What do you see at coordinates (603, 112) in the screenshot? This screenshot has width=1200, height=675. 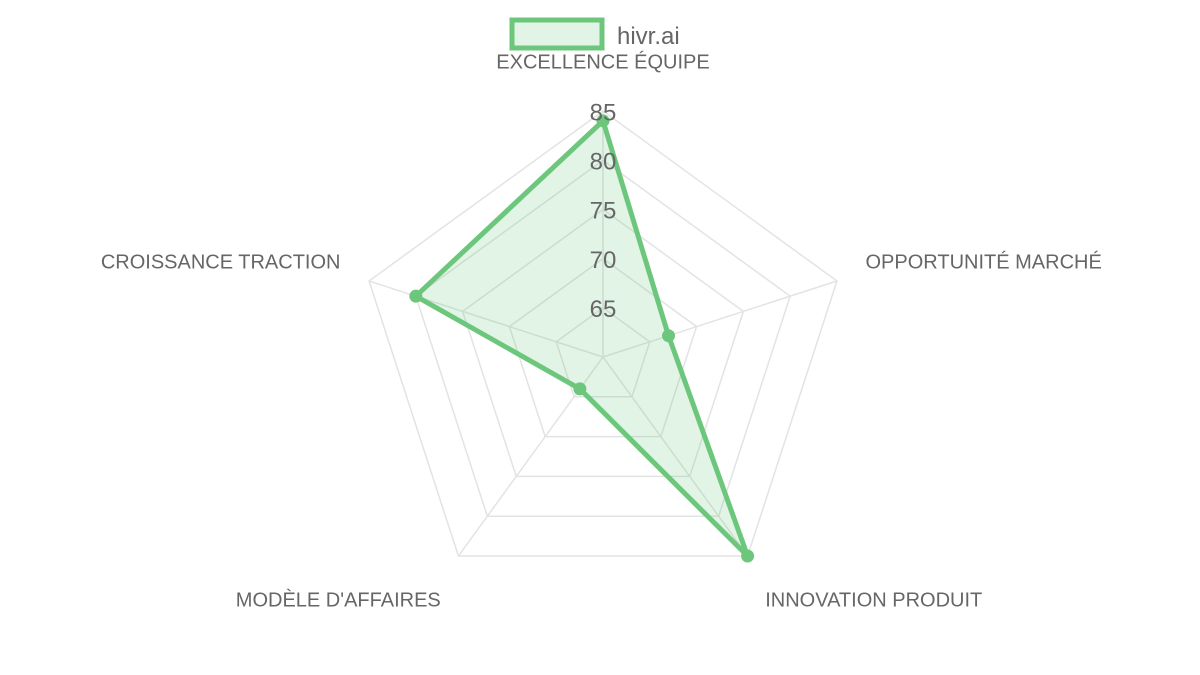 I see `tick-label: 85` at bounding box center [603, 112].